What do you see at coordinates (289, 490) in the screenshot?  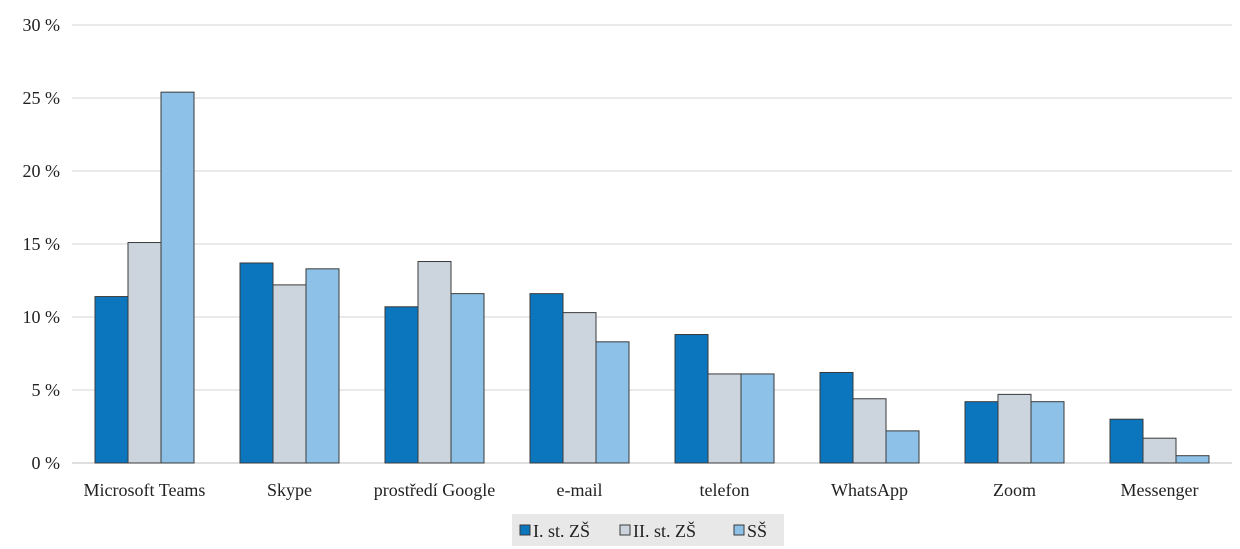 I see `x-category-label: Skype` at bounding box center [289, 490].